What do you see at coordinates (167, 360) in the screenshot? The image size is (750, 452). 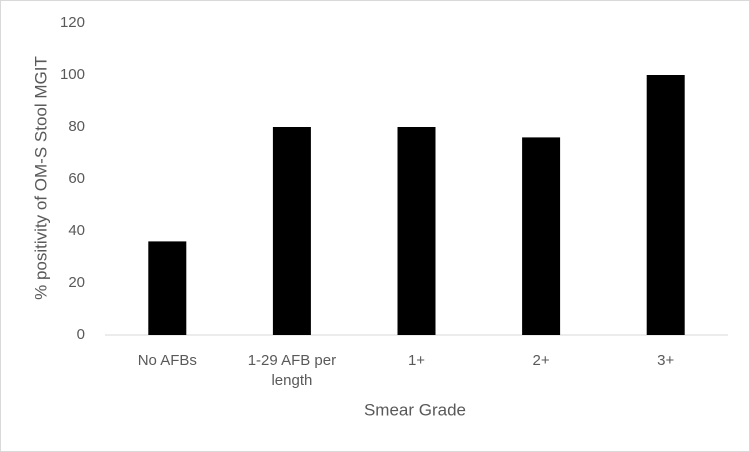 I see `x-tick-label: No AFBs` at bounding box center [167, 360].